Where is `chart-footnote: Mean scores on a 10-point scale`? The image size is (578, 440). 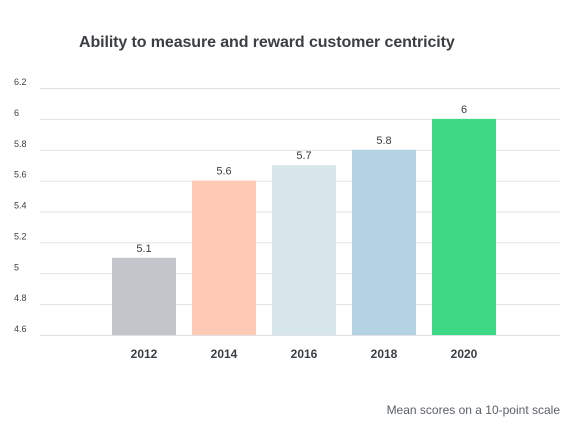 chart-footnote: Mean scores on a 10-point scale is located at coordinates (473, 410).